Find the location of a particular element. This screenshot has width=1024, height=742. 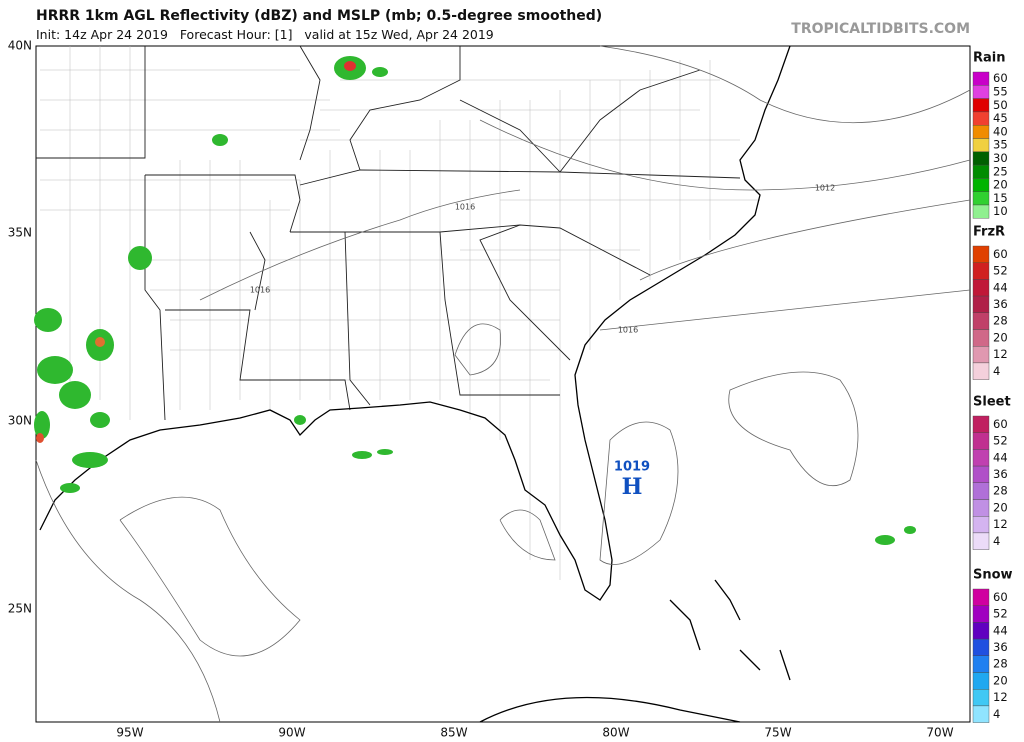

legend-label: 45 is located at coordinates (1000, 118).